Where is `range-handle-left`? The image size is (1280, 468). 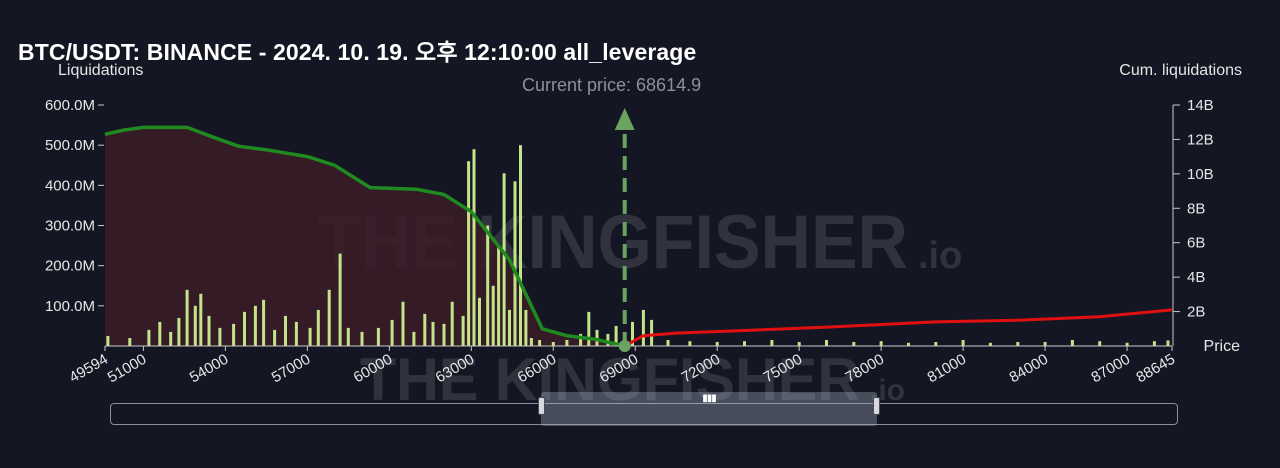
range-handle-left is located at coordinates (541, 406).